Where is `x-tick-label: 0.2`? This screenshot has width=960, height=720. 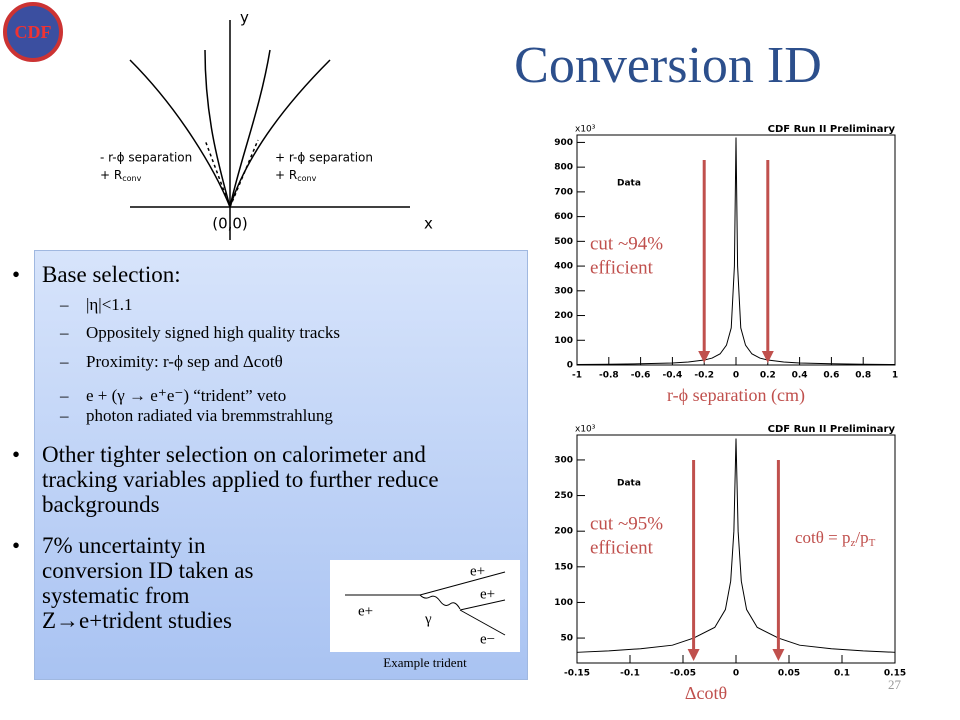
x-tick-label: 0.2 is located at coordinates (768, 376).